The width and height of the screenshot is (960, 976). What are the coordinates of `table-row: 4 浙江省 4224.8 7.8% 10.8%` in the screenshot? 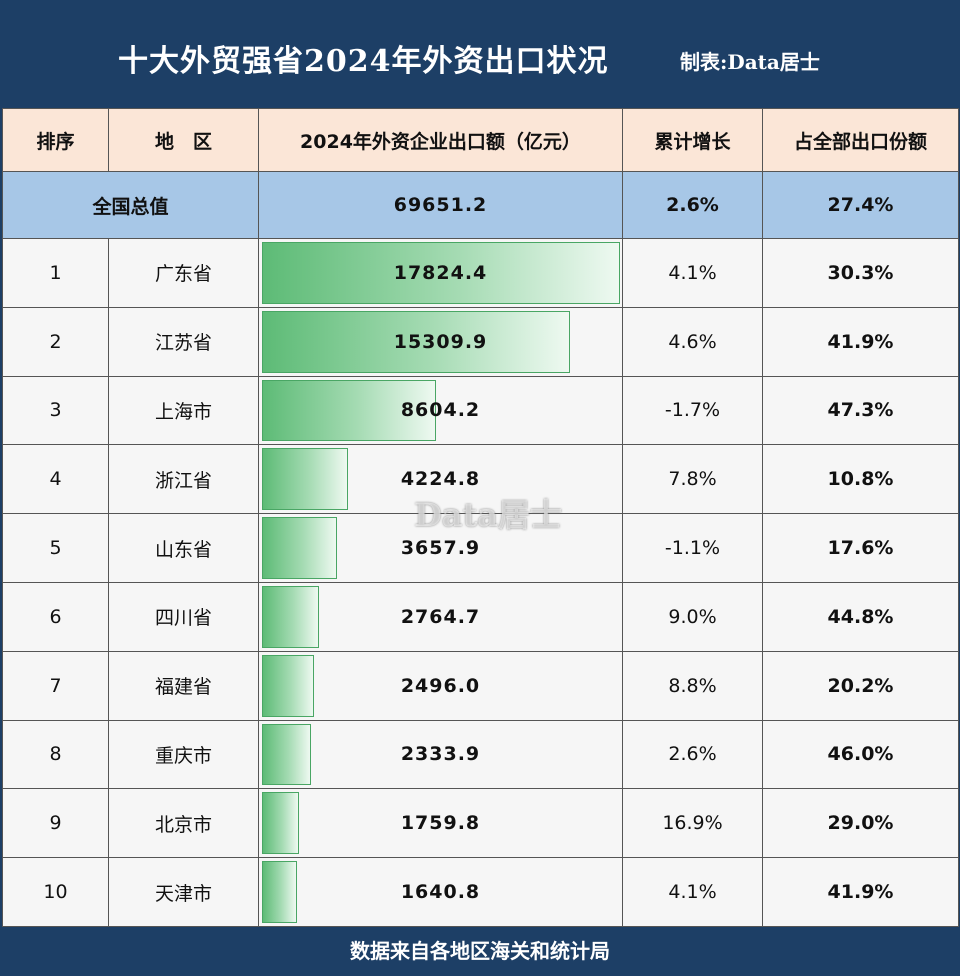 It's located at (480, 479).